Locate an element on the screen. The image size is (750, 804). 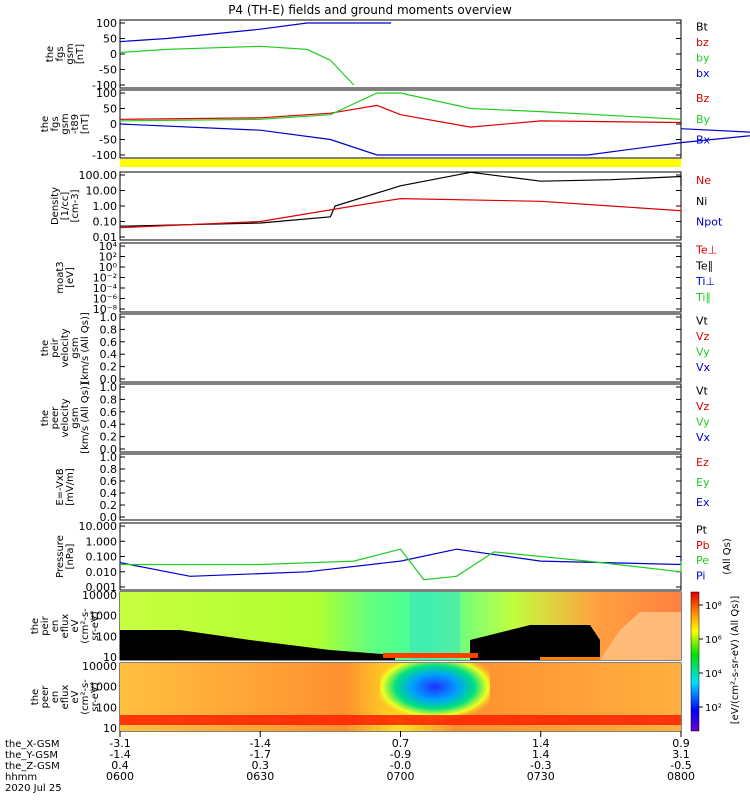
x-tick-x: -3.1 is located at coordinates (119, 743).